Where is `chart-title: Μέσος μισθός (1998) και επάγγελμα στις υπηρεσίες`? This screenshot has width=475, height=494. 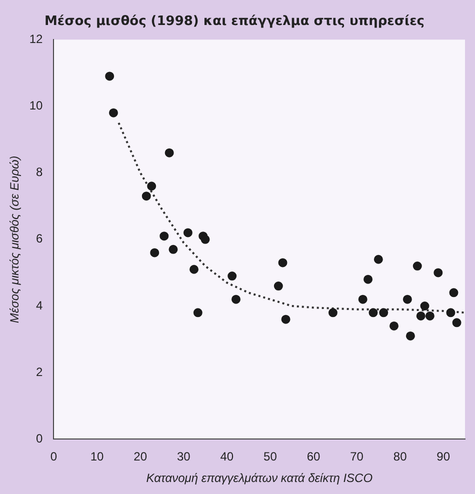 chart-title: Μέσος μισθός (1998) και επάγγελμα στις υπηρεσίες is located at coordinates (234, 22).